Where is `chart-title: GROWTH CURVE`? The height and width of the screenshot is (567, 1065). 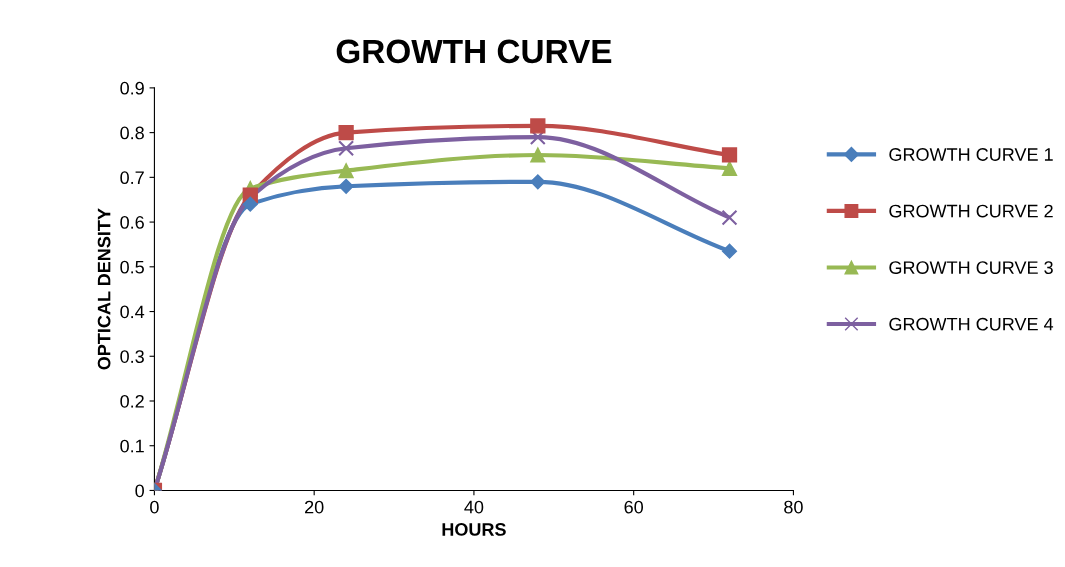 chart-title: GROWTH CURVE is located at coordinates (474, 51).